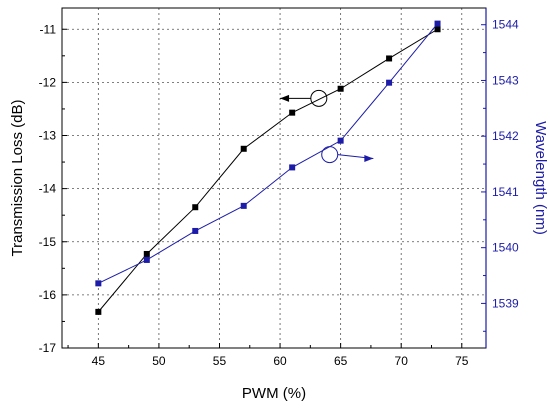 This screenshot has height=409, width=550. Describe the element at coordinates (280, 361) in the screenshot. I see `x-tick-label: 60` at that location.